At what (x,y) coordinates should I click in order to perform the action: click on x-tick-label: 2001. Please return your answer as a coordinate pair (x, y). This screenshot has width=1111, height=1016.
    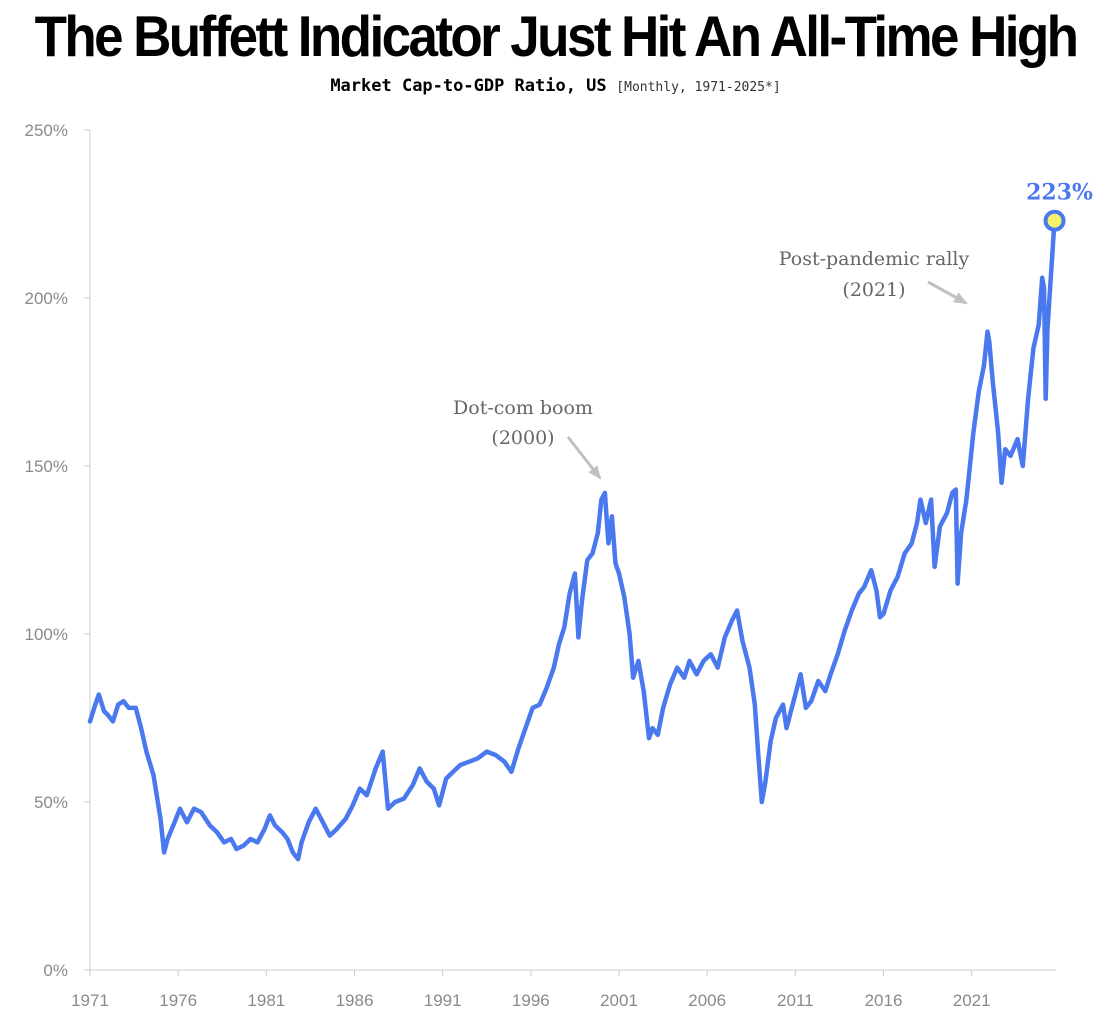
    Looking at the image, I should click on (619, 1000).